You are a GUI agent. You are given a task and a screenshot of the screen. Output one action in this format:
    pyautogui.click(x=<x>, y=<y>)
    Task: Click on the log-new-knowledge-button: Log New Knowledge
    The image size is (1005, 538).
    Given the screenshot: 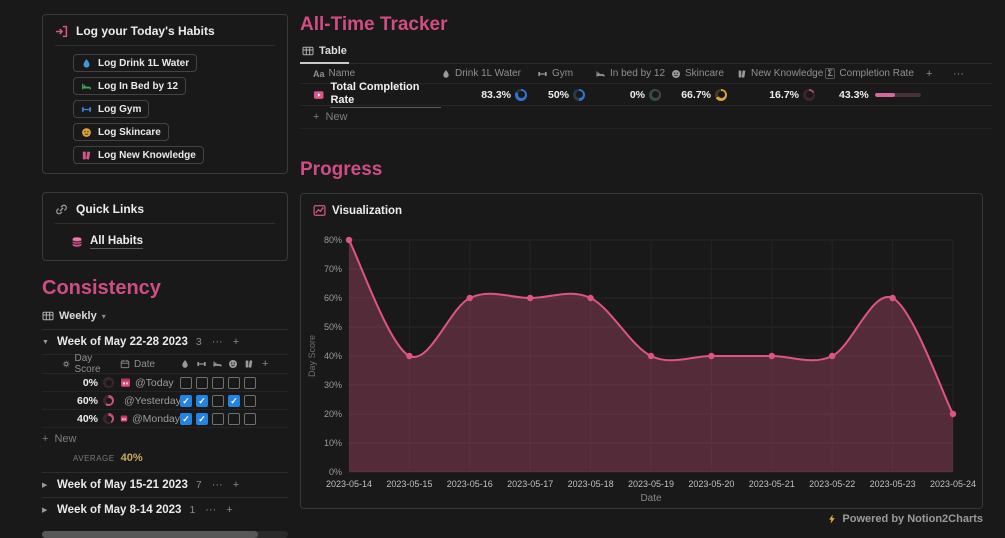 What is the action you would take?
    pyautogui.click(x=138, y=155)
    